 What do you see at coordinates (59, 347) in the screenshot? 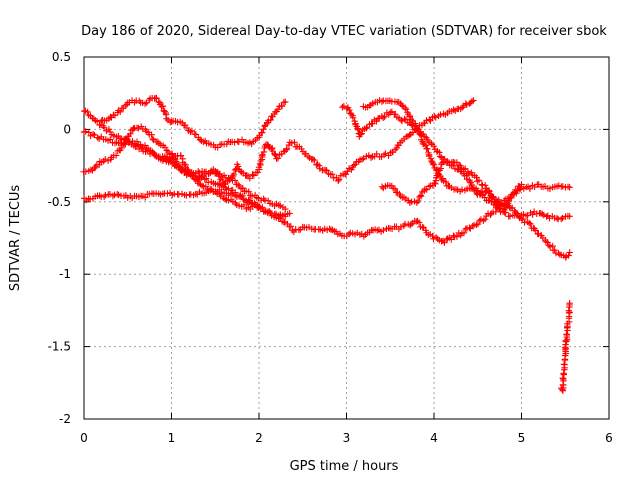
I see `y-tick-label: -1.5` at bounding box center [59, 347].